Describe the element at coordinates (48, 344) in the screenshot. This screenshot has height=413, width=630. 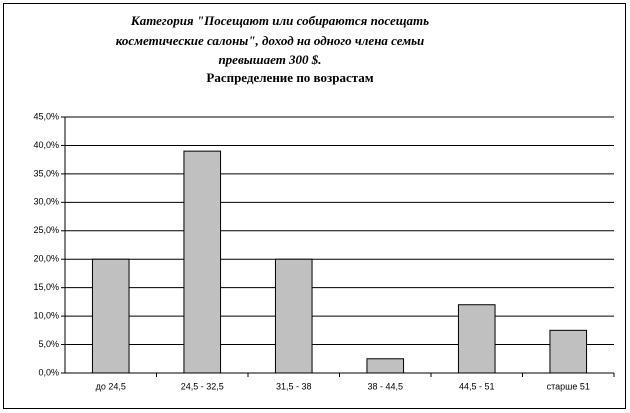
I see `y-tick-label: 5,0%` at that location.